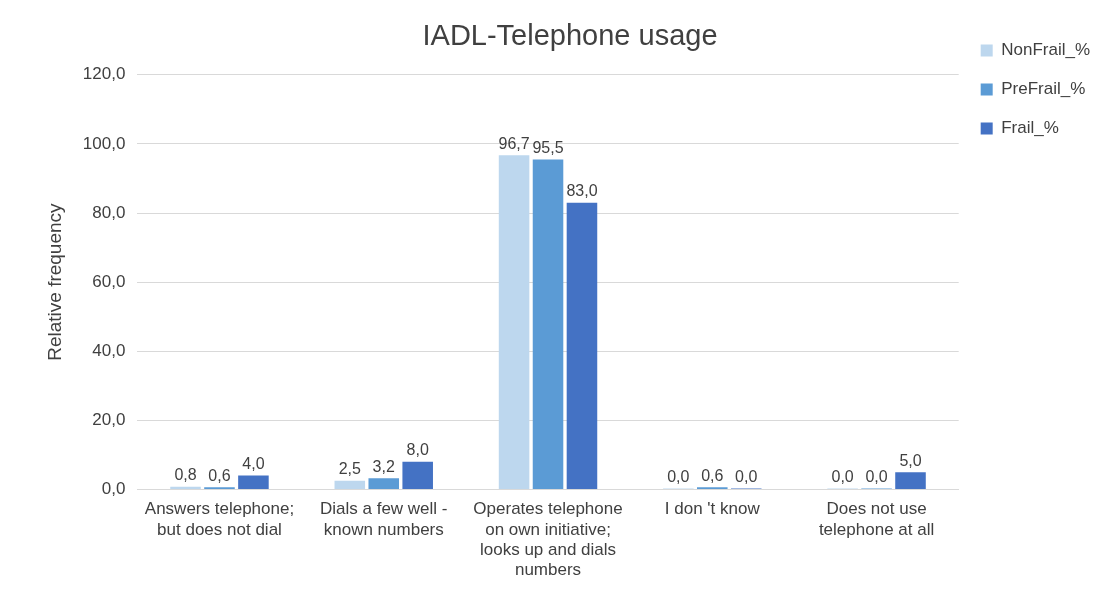 The width and height of the screenshot is (1110, 596). What do you see at coordinates (219, 519) in the screenshot?
I see `x-tick-label: Answers telephone; but does not dial` at bounding box center [219, 519].